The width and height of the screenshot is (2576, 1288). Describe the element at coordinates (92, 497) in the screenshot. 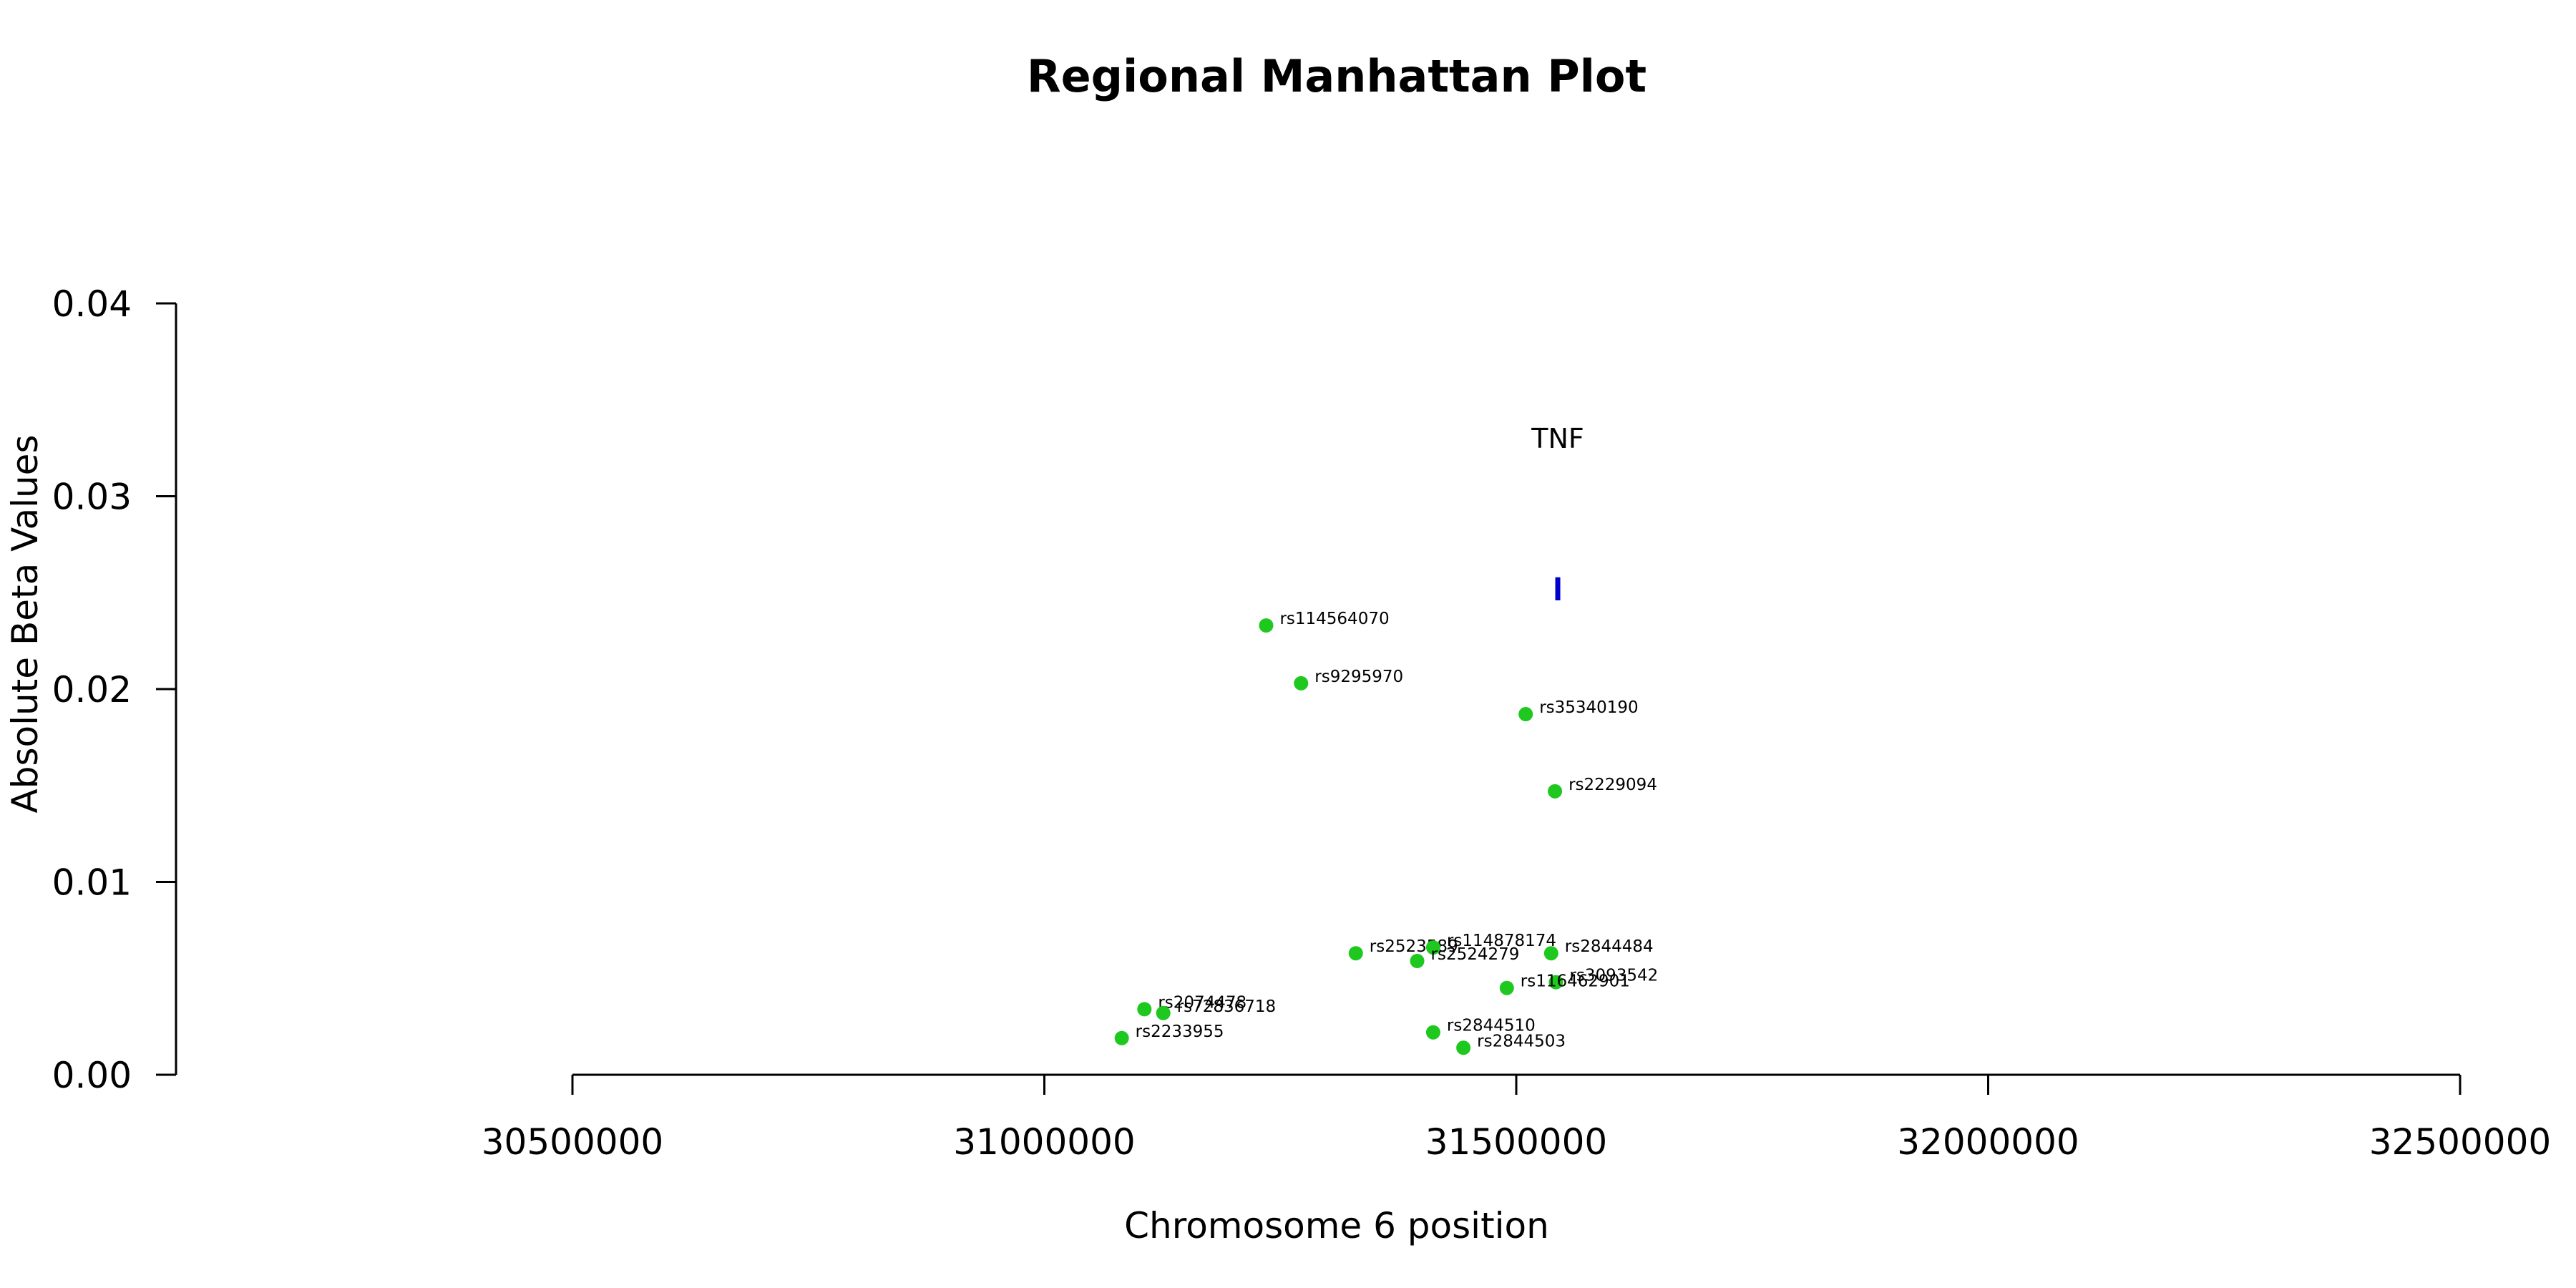

I see `y-tick-label: 0.03` at that location.